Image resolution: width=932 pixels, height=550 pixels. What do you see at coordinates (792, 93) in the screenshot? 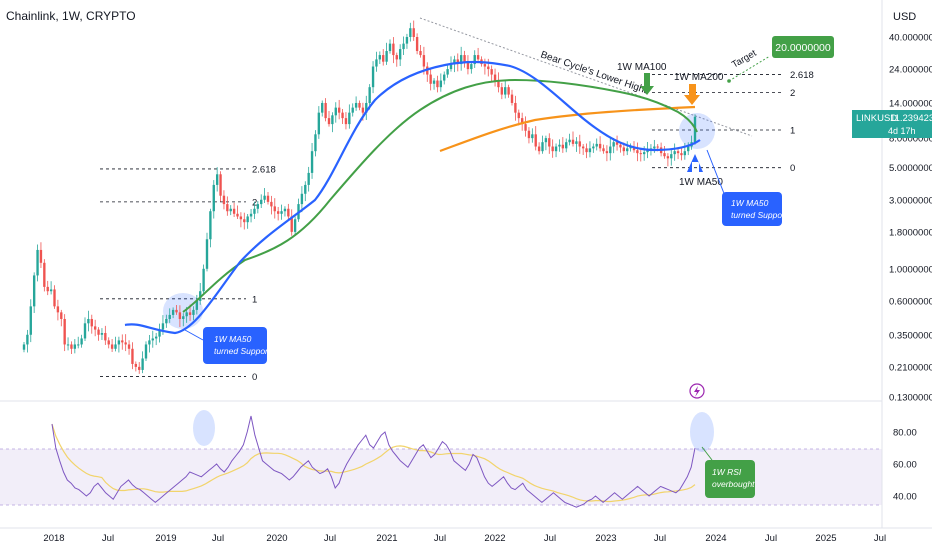
I see `fib-right-label: 2` at bounding box center [792, 93].